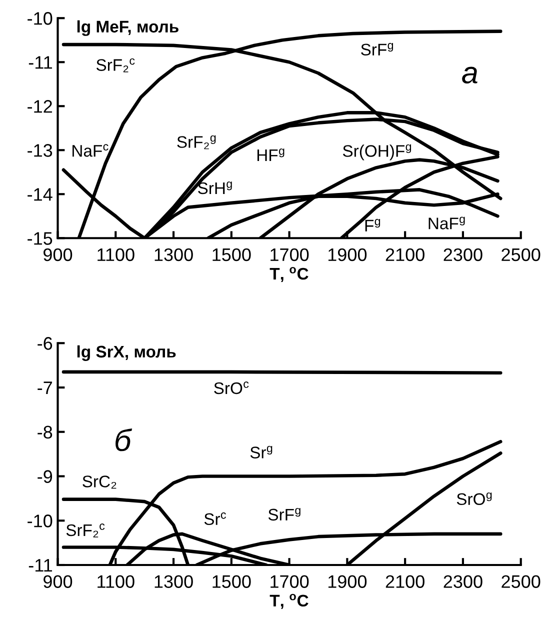 The image size is (550, 625). What do you see at coordinates (231, 388) in the screenshot?
I see `annotation: SrO$^{c}$` at bounding box center [231, 388].